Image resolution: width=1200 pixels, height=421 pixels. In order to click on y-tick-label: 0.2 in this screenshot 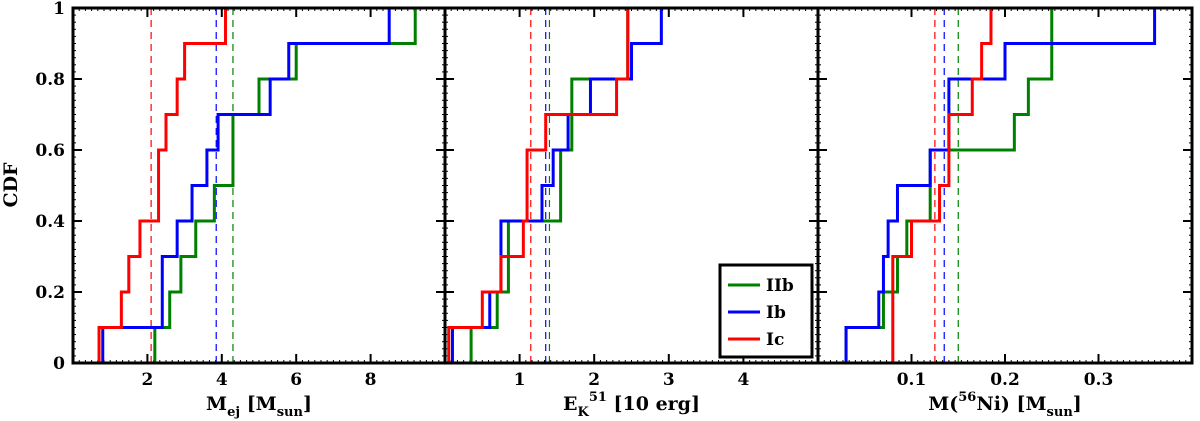, I will do `click(50, 293)`.